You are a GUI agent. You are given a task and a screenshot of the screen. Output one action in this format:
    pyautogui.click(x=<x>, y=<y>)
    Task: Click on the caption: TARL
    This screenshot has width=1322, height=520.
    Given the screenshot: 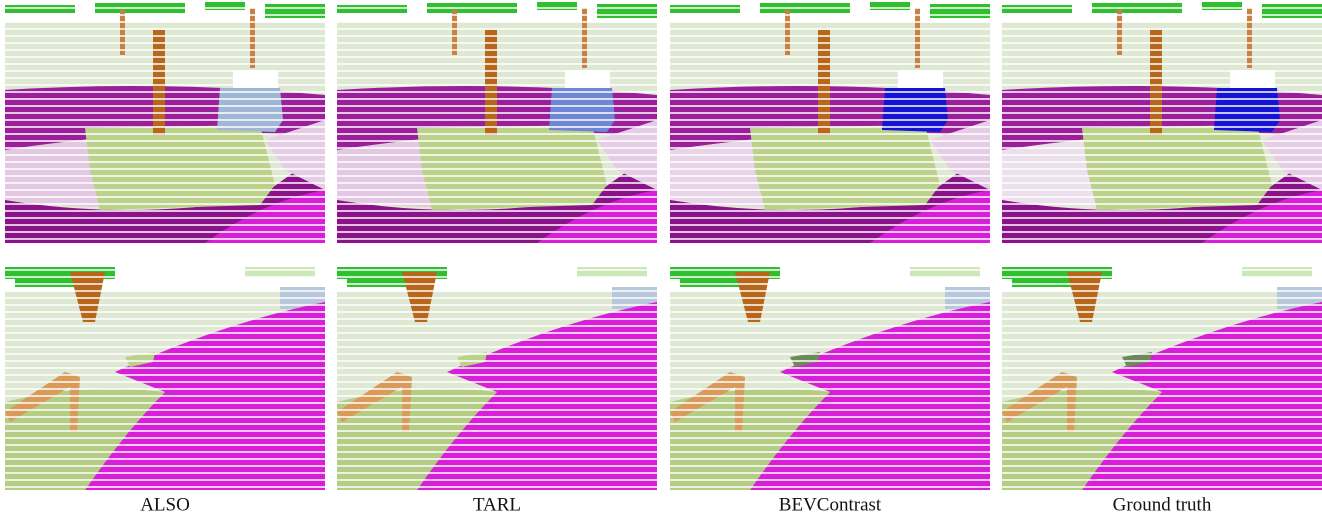 What is the action you would take?
    pyautogui.click(x=497, y=504)
    